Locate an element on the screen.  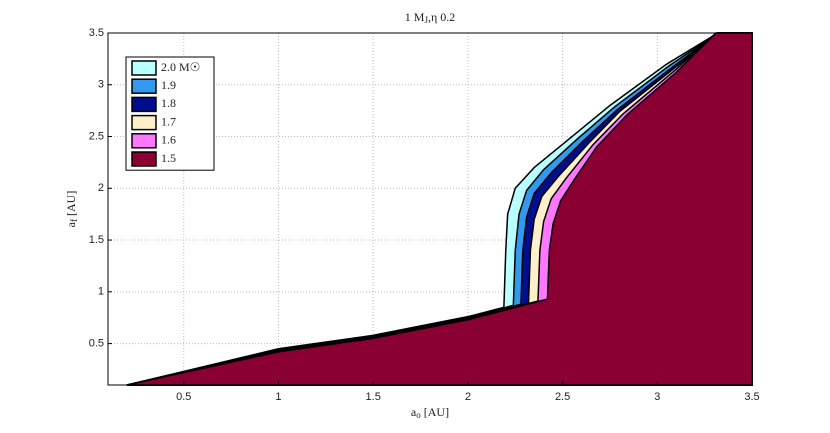
legend-label: 1.8 is located at coordinates (168, 103).